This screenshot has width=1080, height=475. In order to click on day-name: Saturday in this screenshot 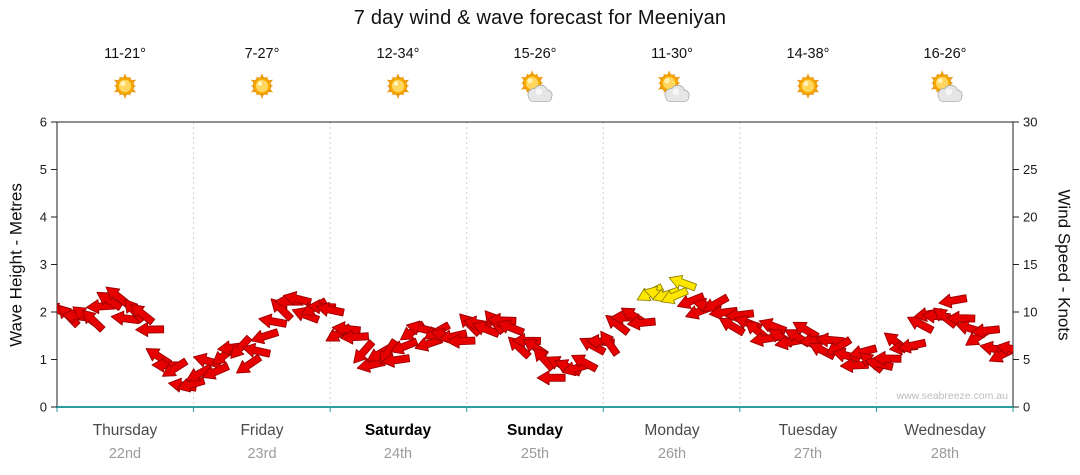, I will do `click(398, 430)`.